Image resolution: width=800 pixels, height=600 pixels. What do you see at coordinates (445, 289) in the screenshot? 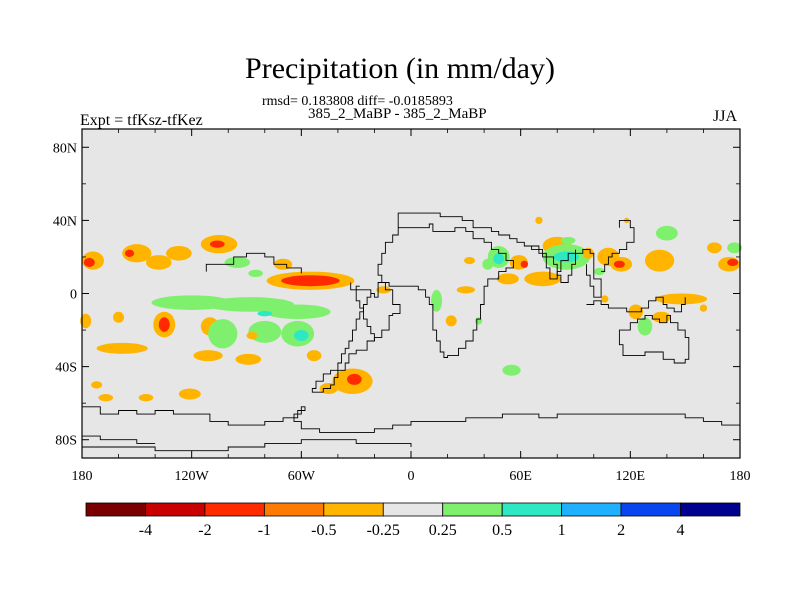
I see `coastline-africa` at bounding box center [445, 289].